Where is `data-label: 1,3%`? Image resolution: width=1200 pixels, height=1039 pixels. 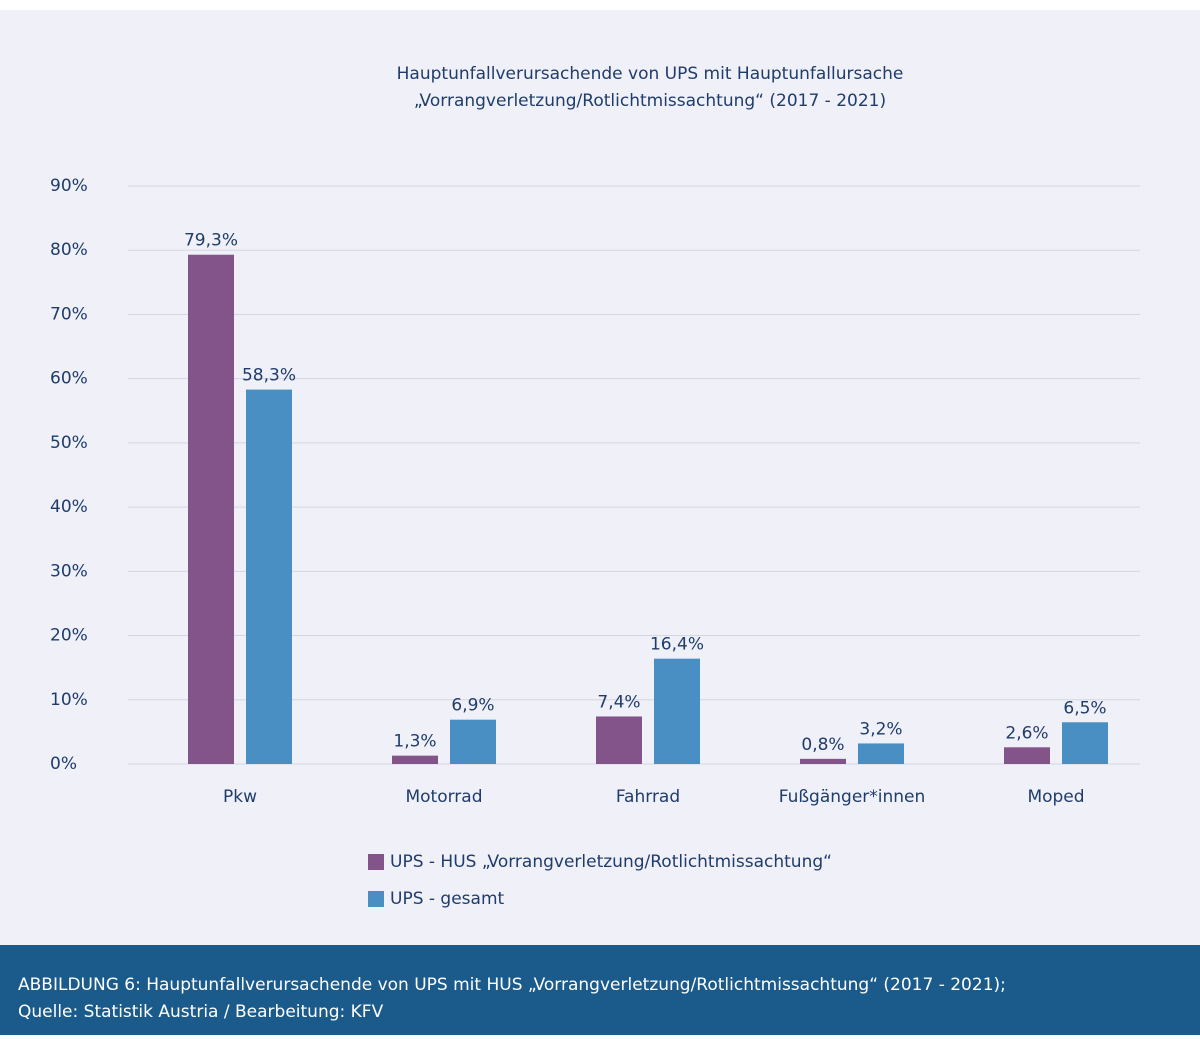
data-label: 1,3% is located at coordinates (414, 742).